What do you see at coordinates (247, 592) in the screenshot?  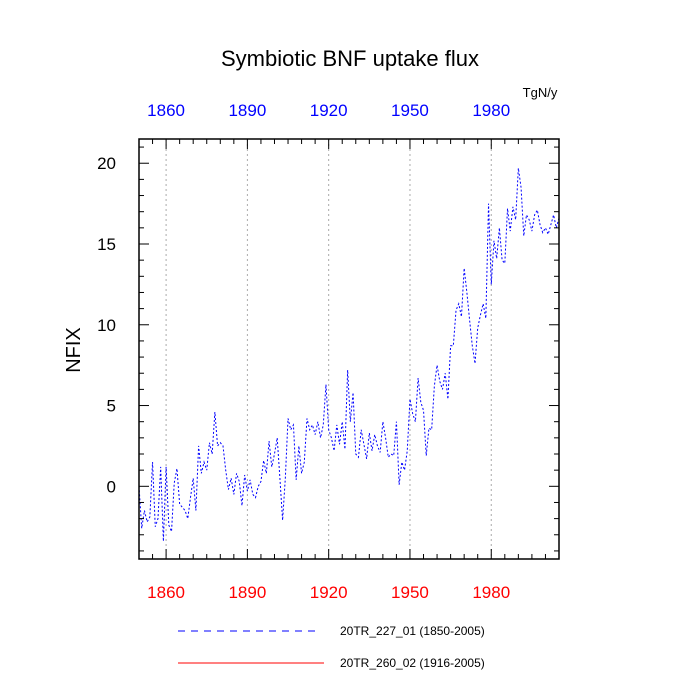 I see `x-tick-label-bottom: 1890` at bounding box center [247, 592].